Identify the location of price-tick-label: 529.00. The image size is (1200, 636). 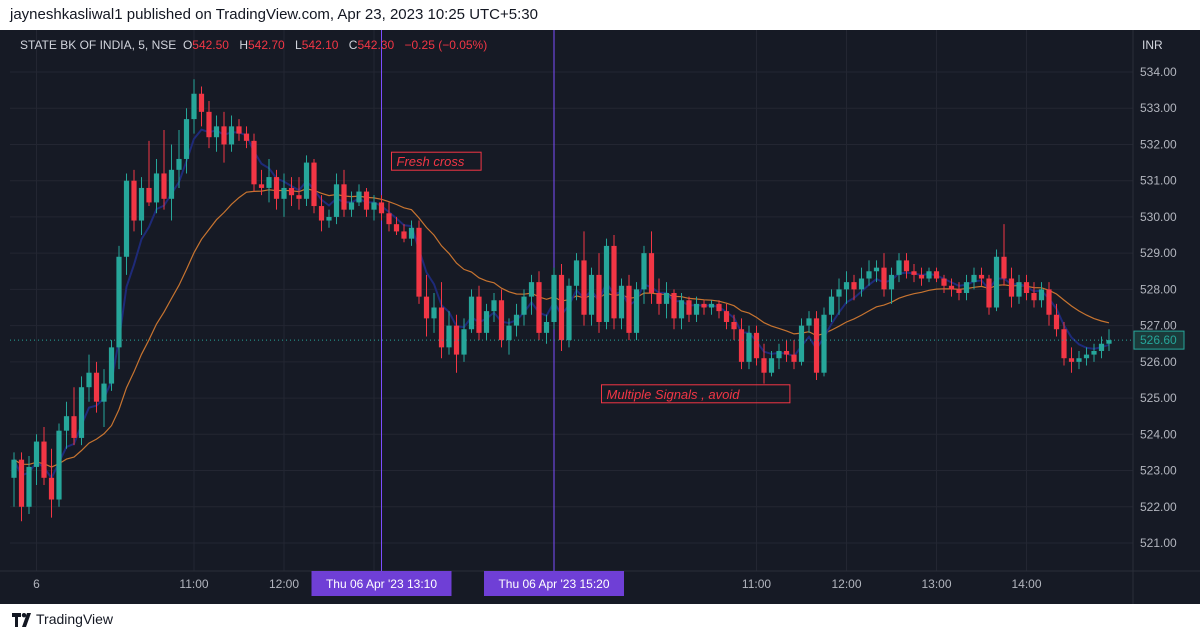
(1158, 253).